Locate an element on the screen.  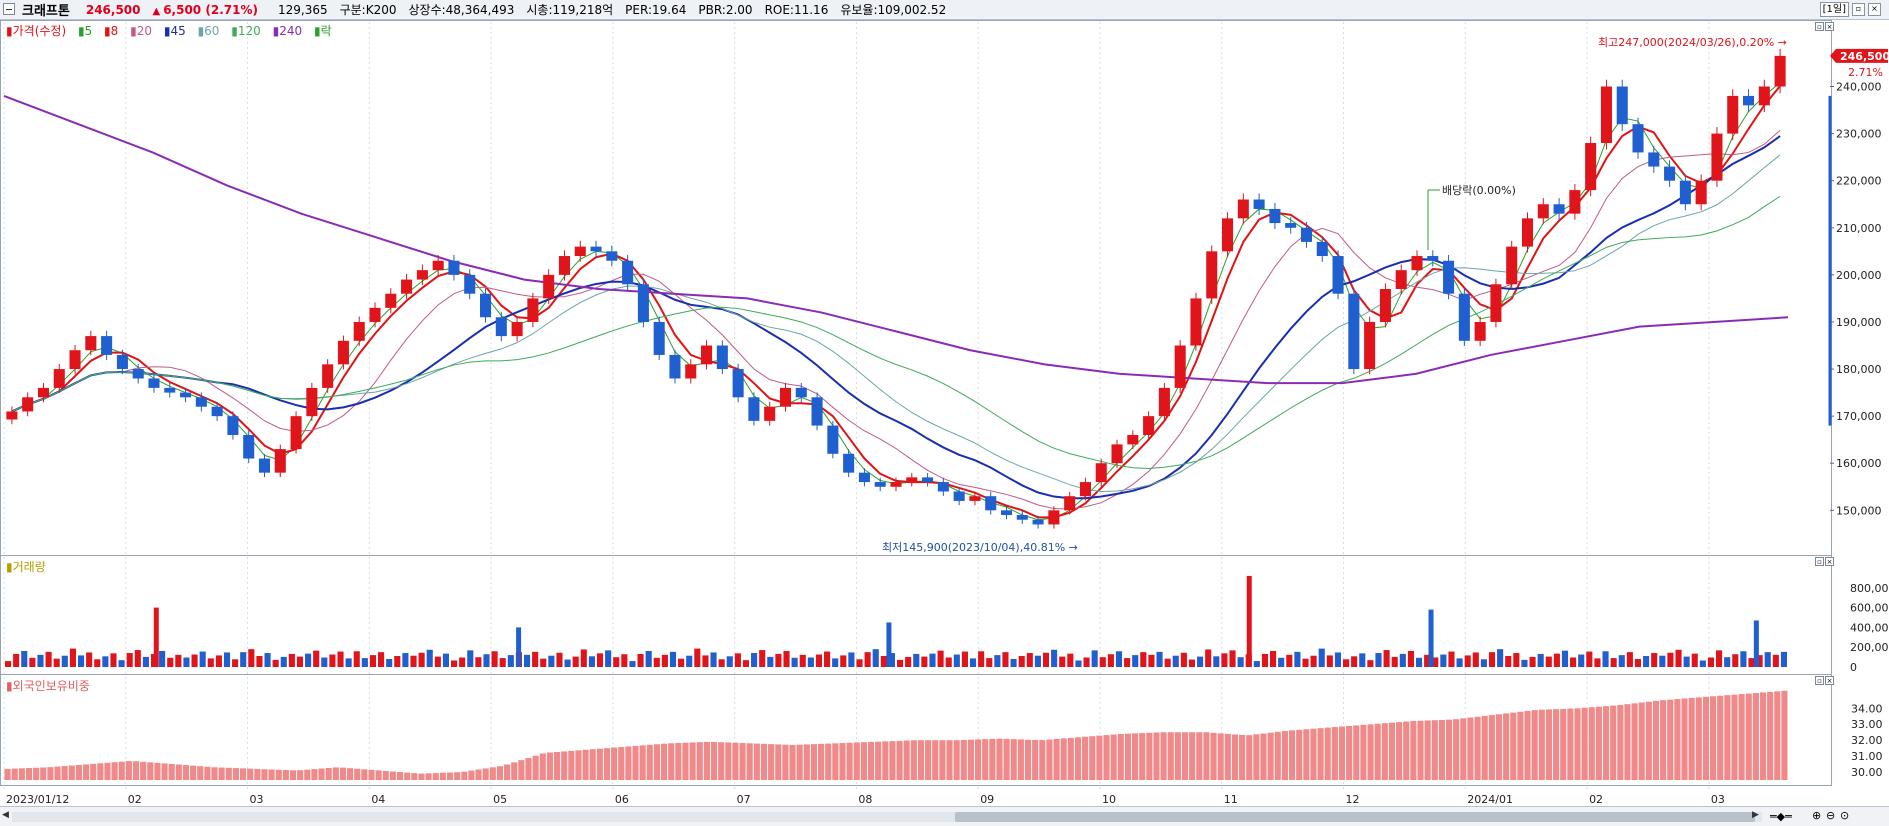
scroll-right-icon: ▶ is located at coordinates (1755, 815).